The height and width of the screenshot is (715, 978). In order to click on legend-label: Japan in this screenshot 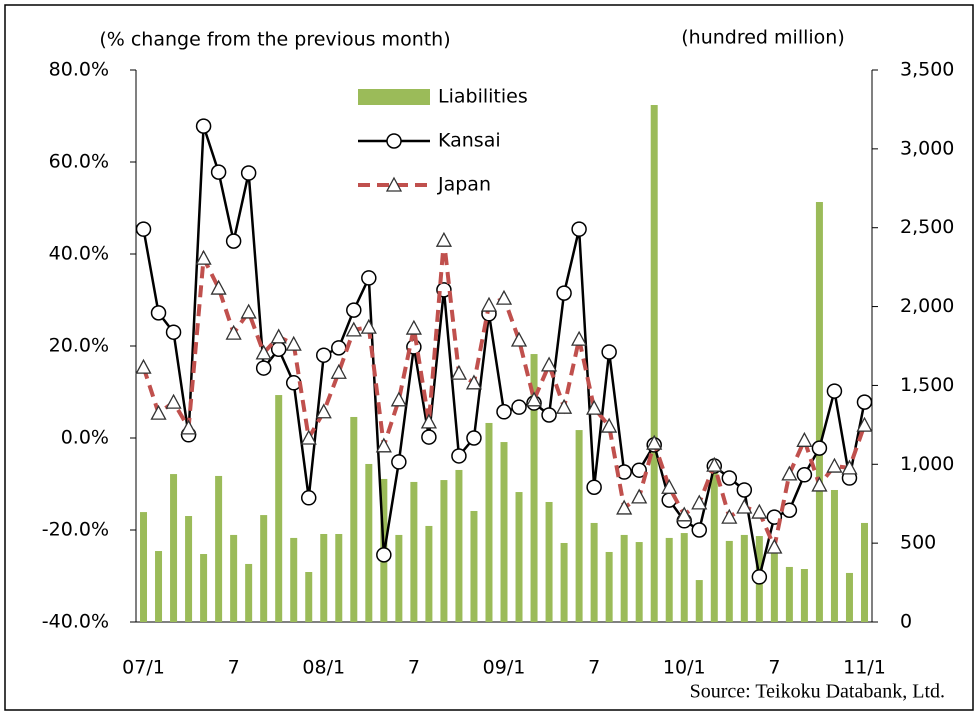, I will do `click(464, 185)`.